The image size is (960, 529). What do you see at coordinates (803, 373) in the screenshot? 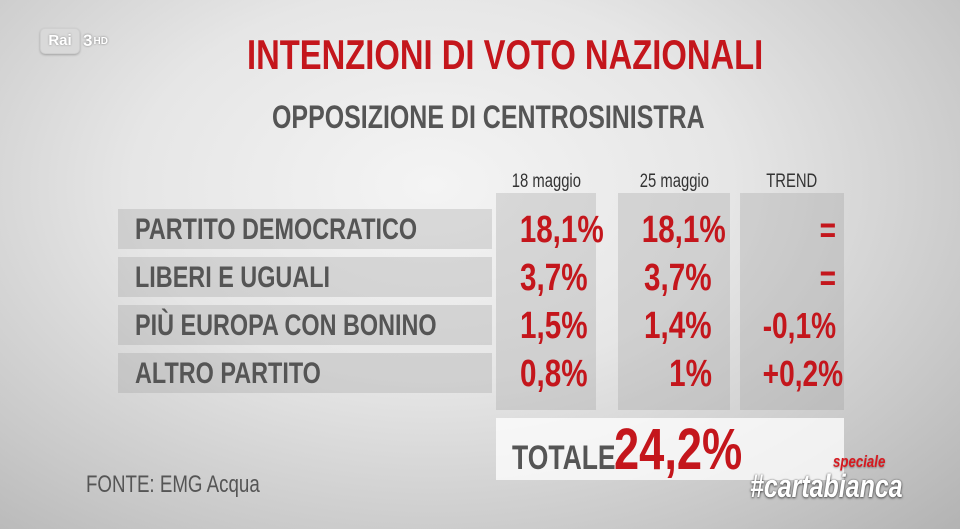
I see `table-cell-trend: +0,2%` at bounding box center [803, 373].